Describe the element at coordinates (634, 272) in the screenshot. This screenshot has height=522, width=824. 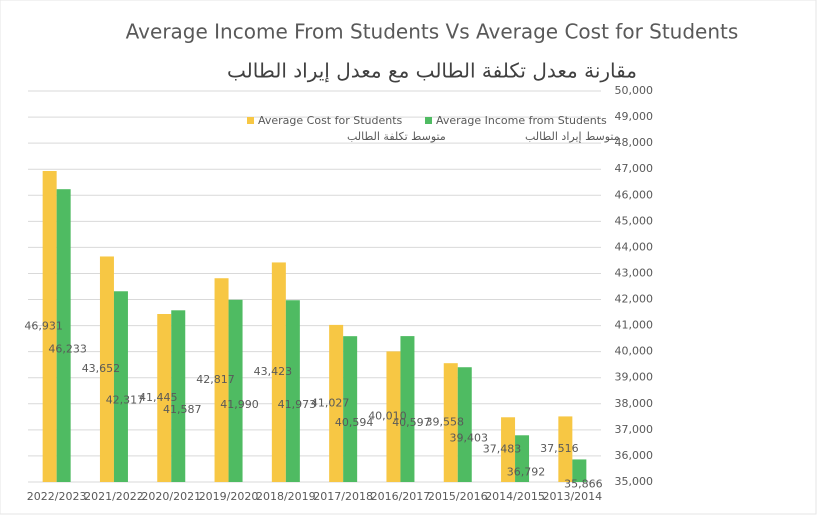
I see `y-tick-label: 43,000` at that location.